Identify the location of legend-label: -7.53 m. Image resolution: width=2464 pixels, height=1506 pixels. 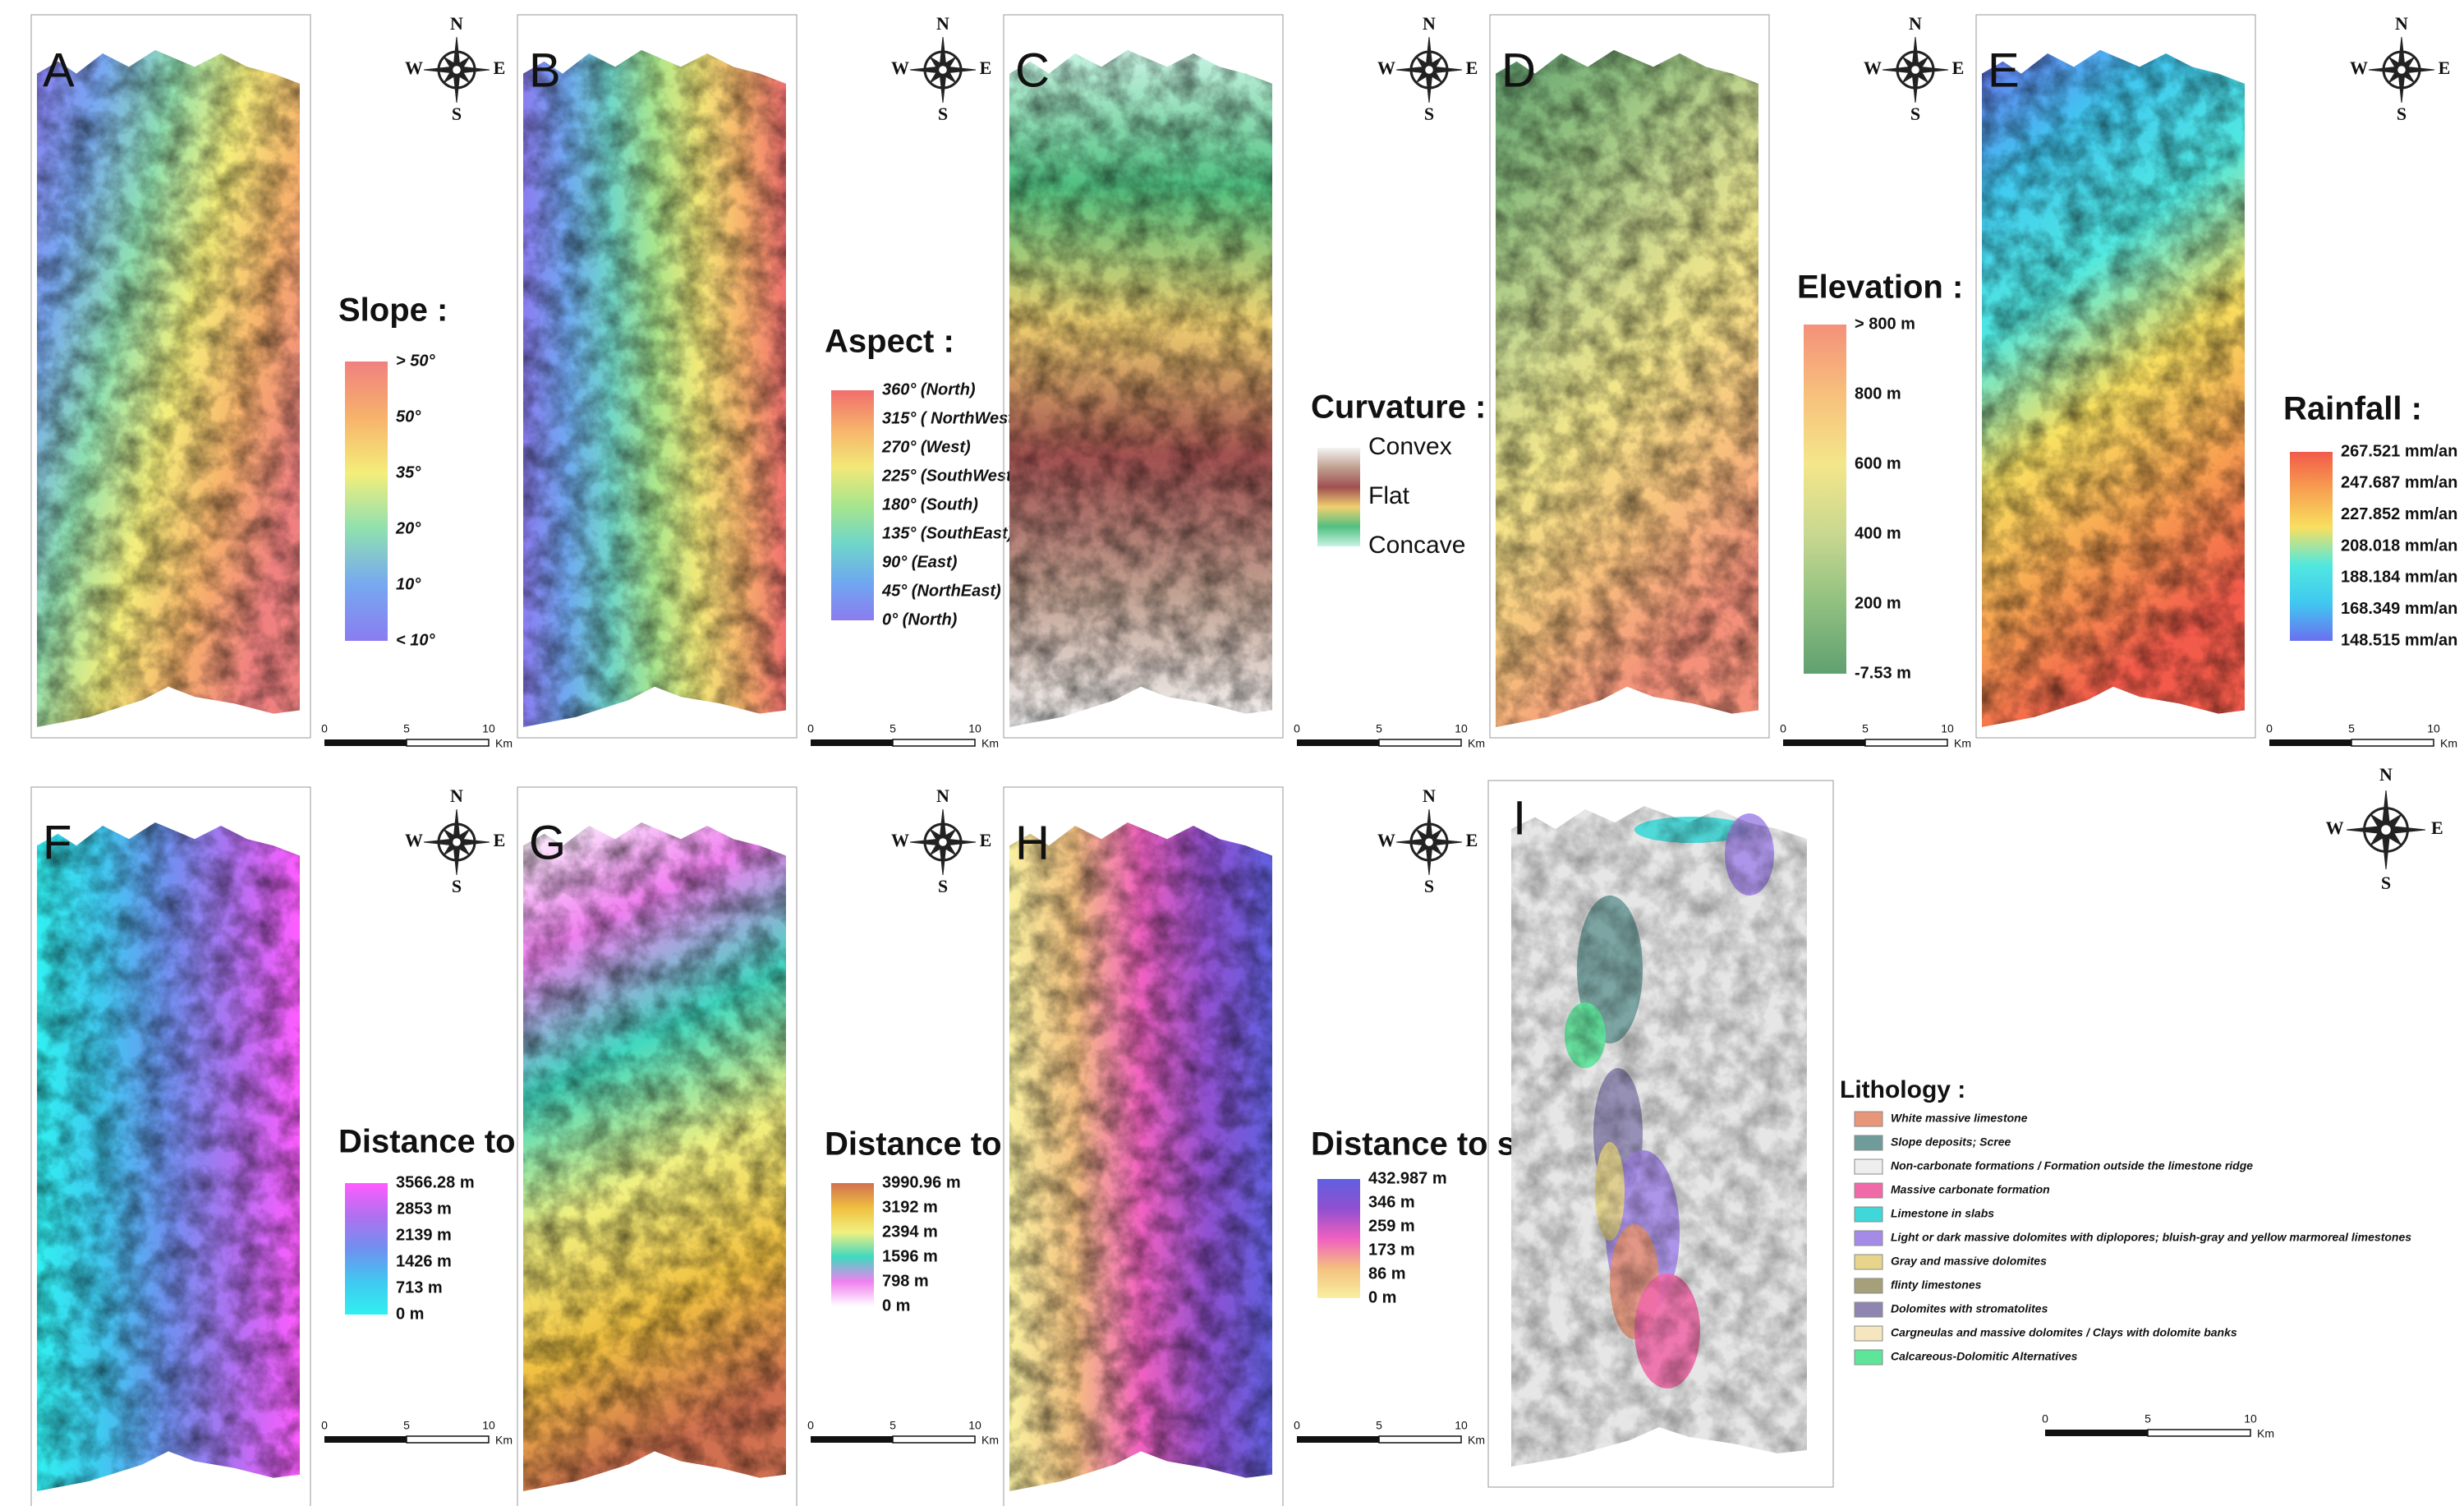
(1883, 673).